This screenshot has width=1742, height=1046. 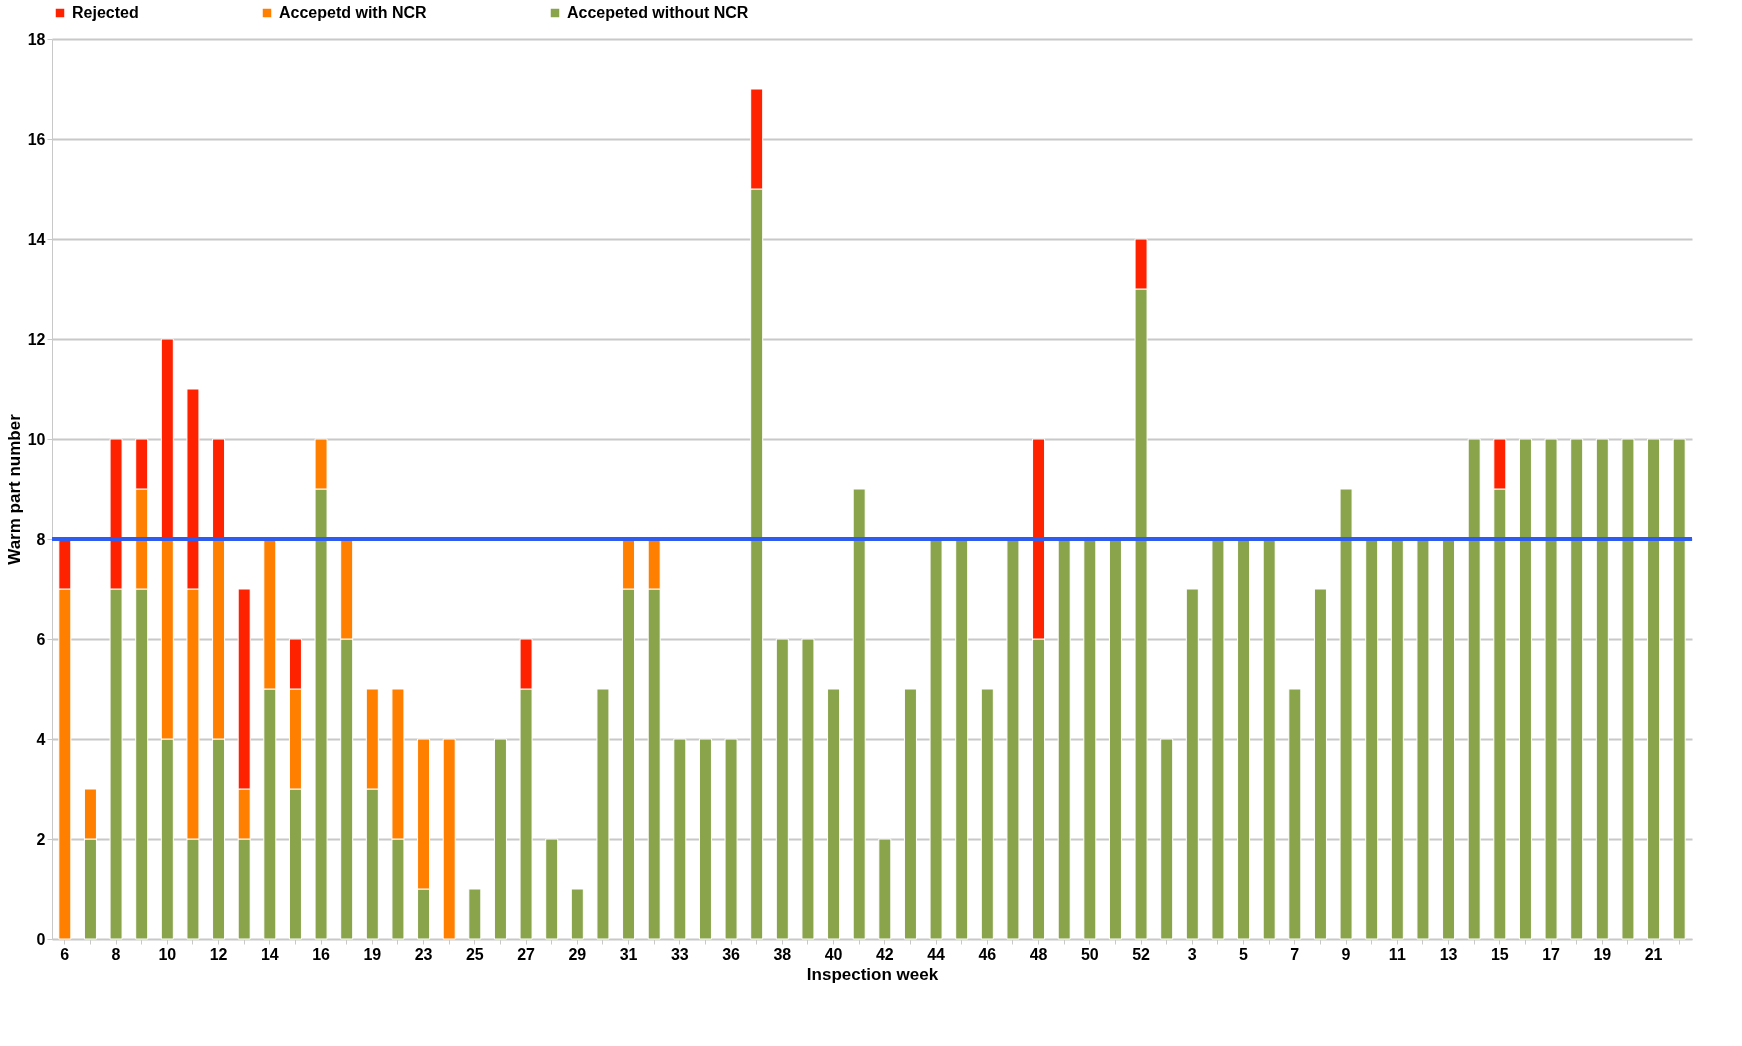 I want to click on y-tick-label: 10, so click(x=36, y=439).